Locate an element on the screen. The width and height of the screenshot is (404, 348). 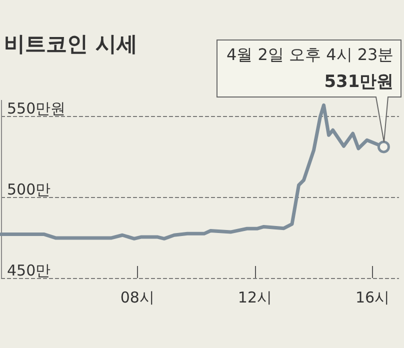
x-tick-label: 12시 is located at coordinates (255, 297).